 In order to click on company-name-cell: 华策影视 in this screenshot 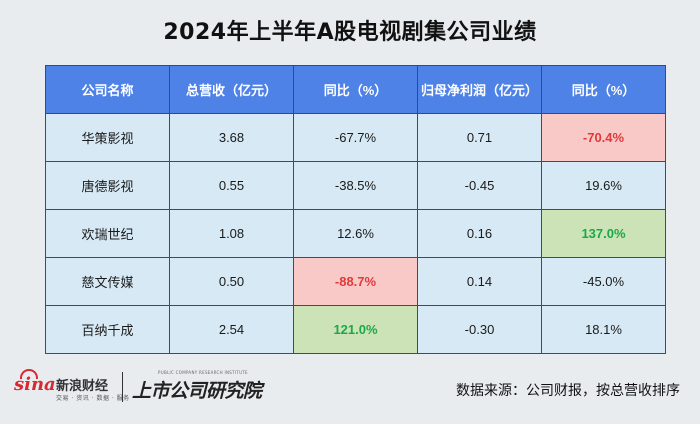, I will do `click(107, 137)`.